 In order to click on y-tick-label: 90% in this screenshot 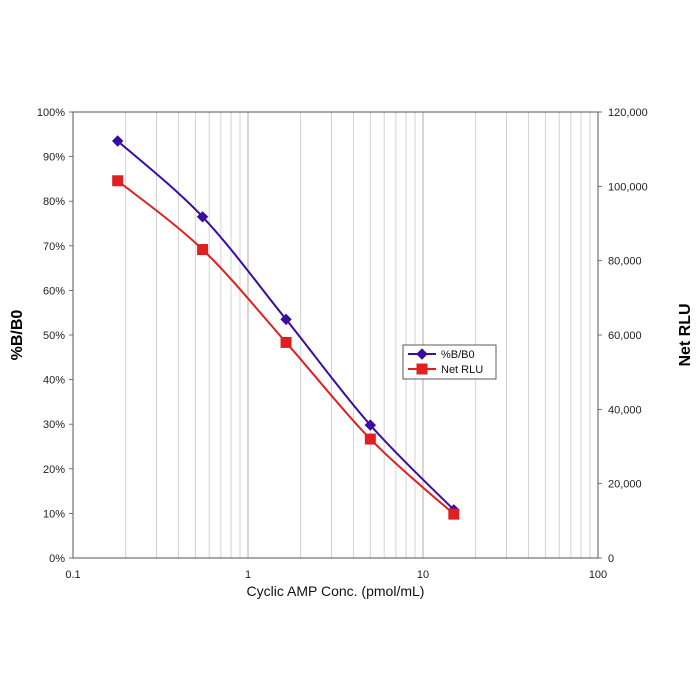, I will do `click(54, 158)`.